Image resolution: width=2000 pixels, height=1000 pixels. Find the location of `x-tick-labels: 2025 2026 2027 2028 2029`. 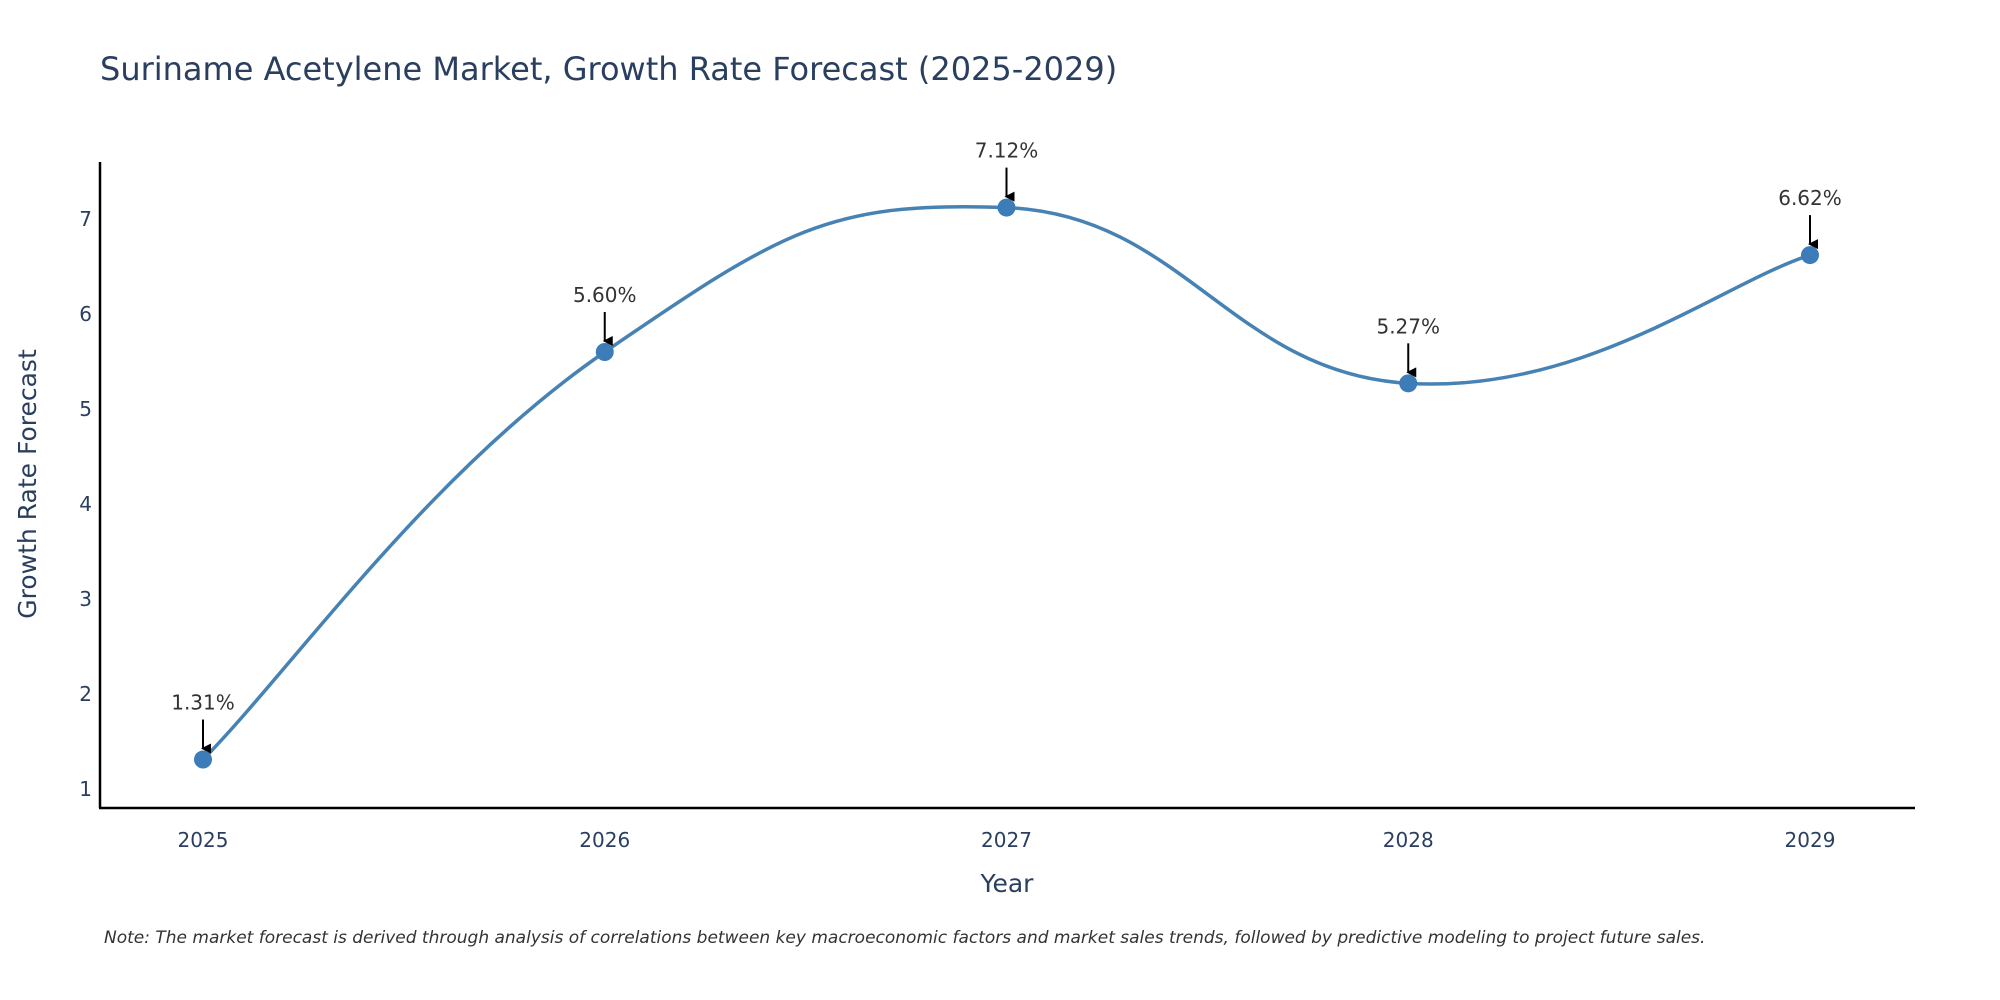

x-tick-labels: 2025 2026 2027 2028 2029 is located at coordinates (1007, 840).